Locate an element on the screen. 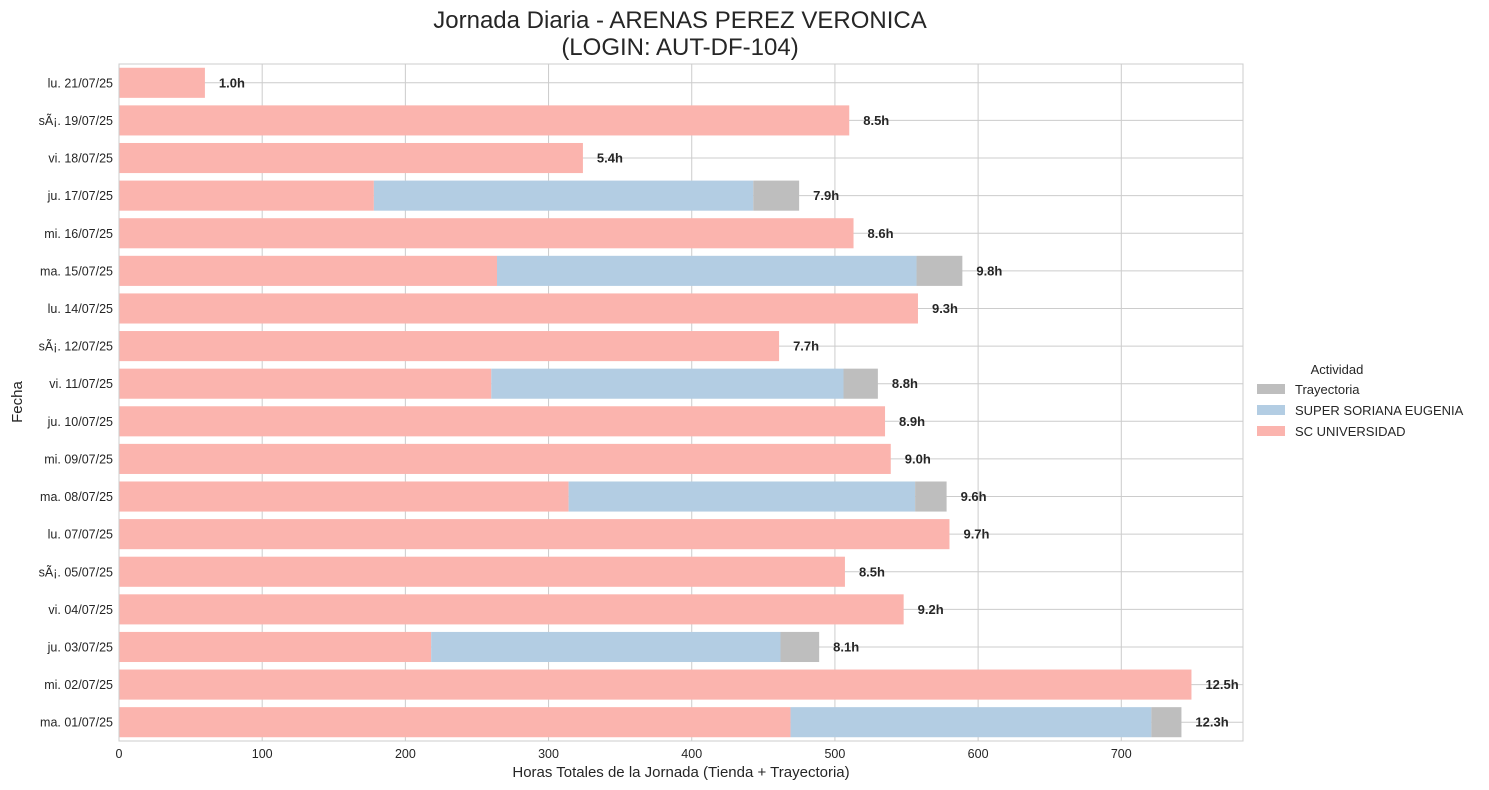  bar-total-label: 7.7h is located at coordinates (806, 346).